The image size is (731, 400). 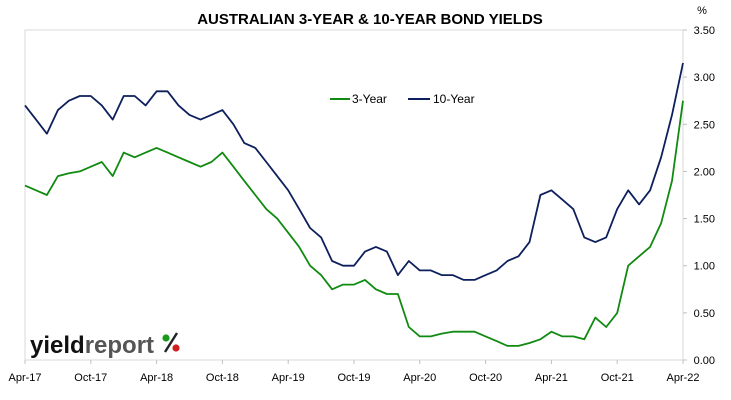 I want to click on legend-label-10-year: 10-Year, so click(x=454, y=99).